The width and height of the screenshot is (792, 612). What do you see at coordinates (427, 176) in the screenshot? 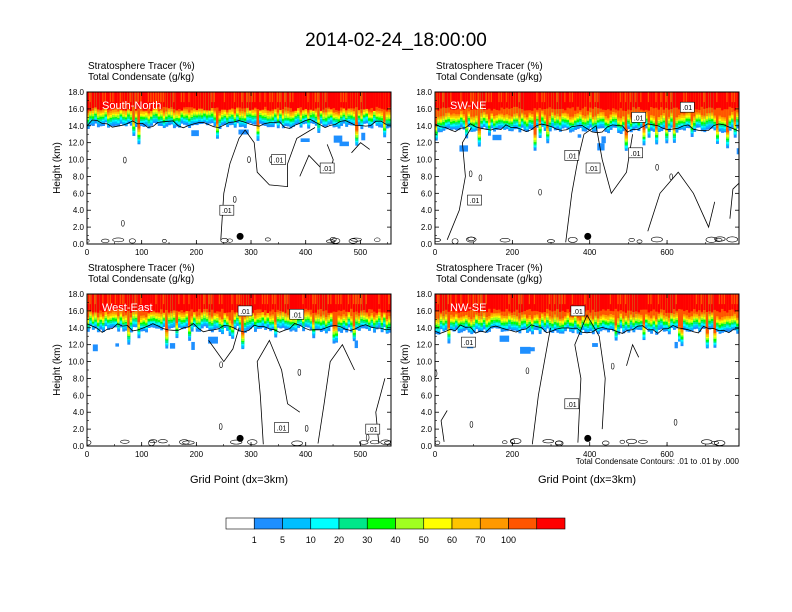
I see `y-tick-label: 8.0` at bounding box center [427, 176].